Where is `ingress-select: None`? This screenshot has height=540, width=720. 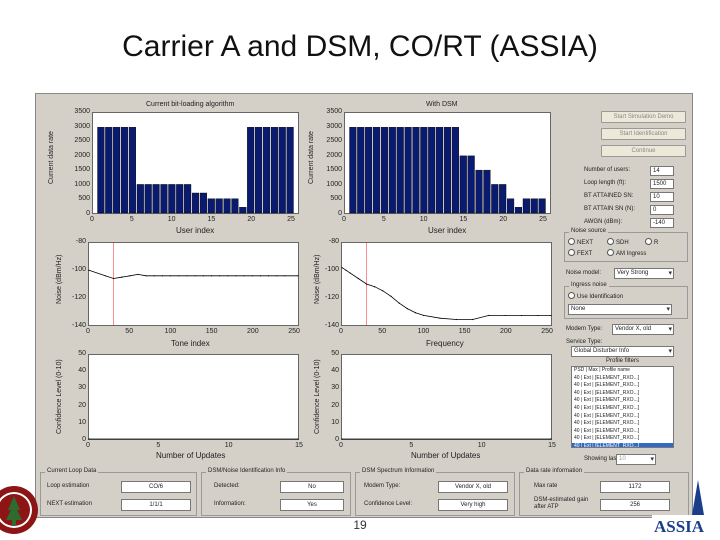
ingress-select: None is located at coordinates (620, 309).